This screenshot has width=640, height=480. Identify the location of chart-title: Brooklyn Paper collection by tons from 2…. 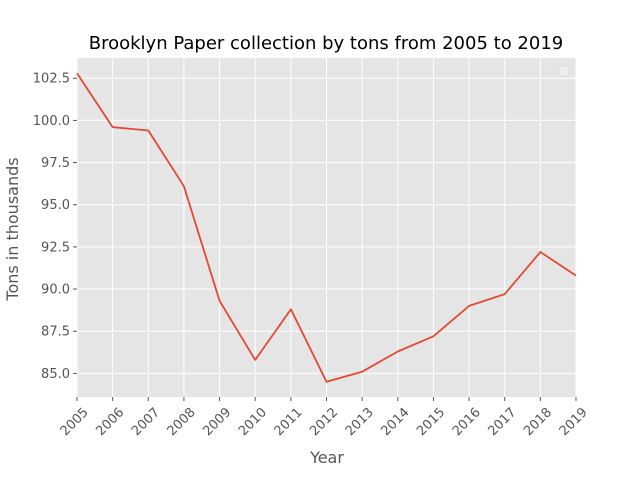
(326, 43).